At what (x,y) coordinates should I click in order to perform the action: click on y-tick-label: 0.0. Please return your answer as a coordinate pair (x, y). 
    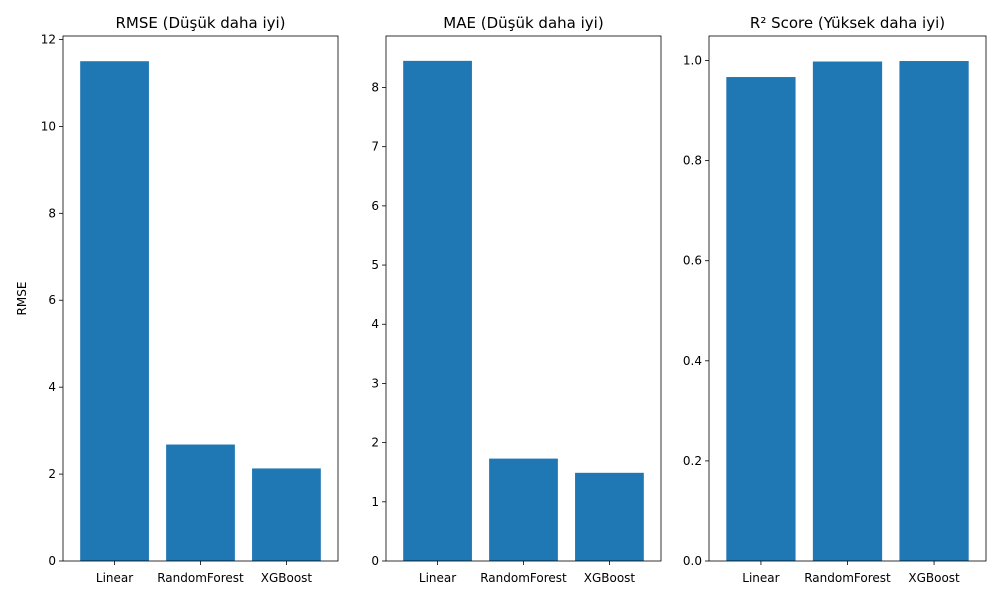
    Looking at the image, I should click on (692, 561).